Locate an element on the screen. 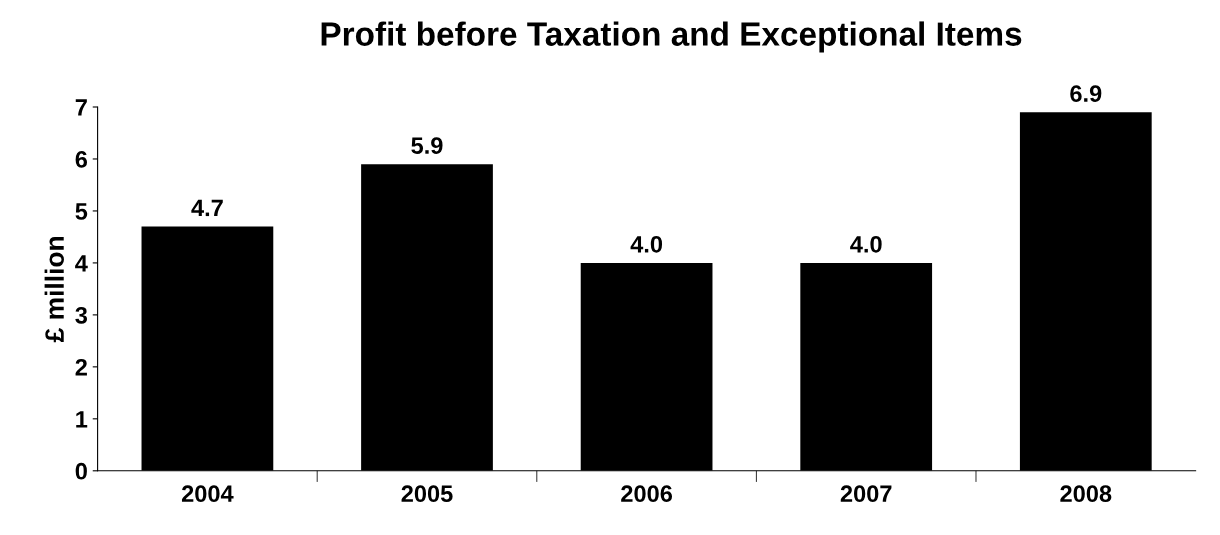 This screenshot has width=1220, height=535. chart-title: Profit before Taxation and Exceptional Items is located at coordinates (671, 37).